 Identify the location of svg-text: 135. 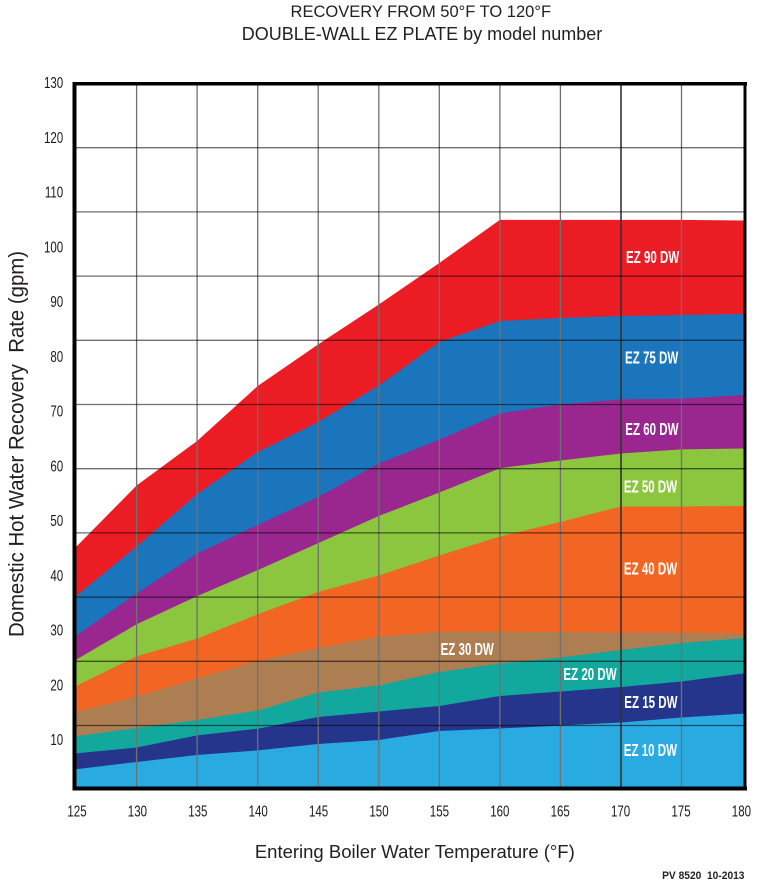
(197, 811).